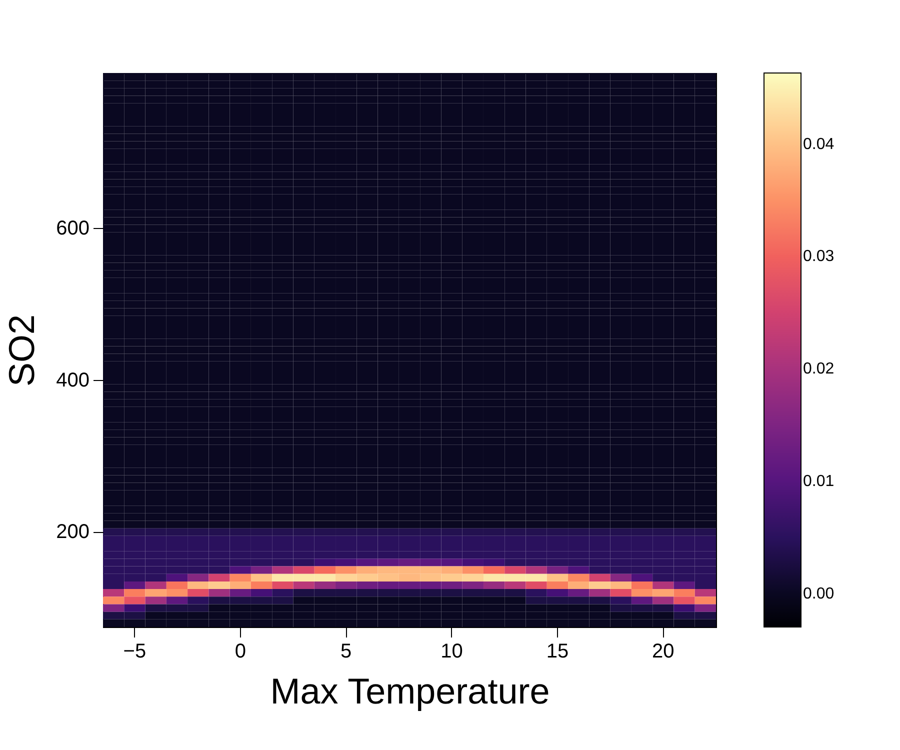 The width and height of the screenshot is (900, 750). What do you see at coordinates (818, 369) in the screenshot?
I see `color-bar-label: 0.02` at bounding box center [818, 369].